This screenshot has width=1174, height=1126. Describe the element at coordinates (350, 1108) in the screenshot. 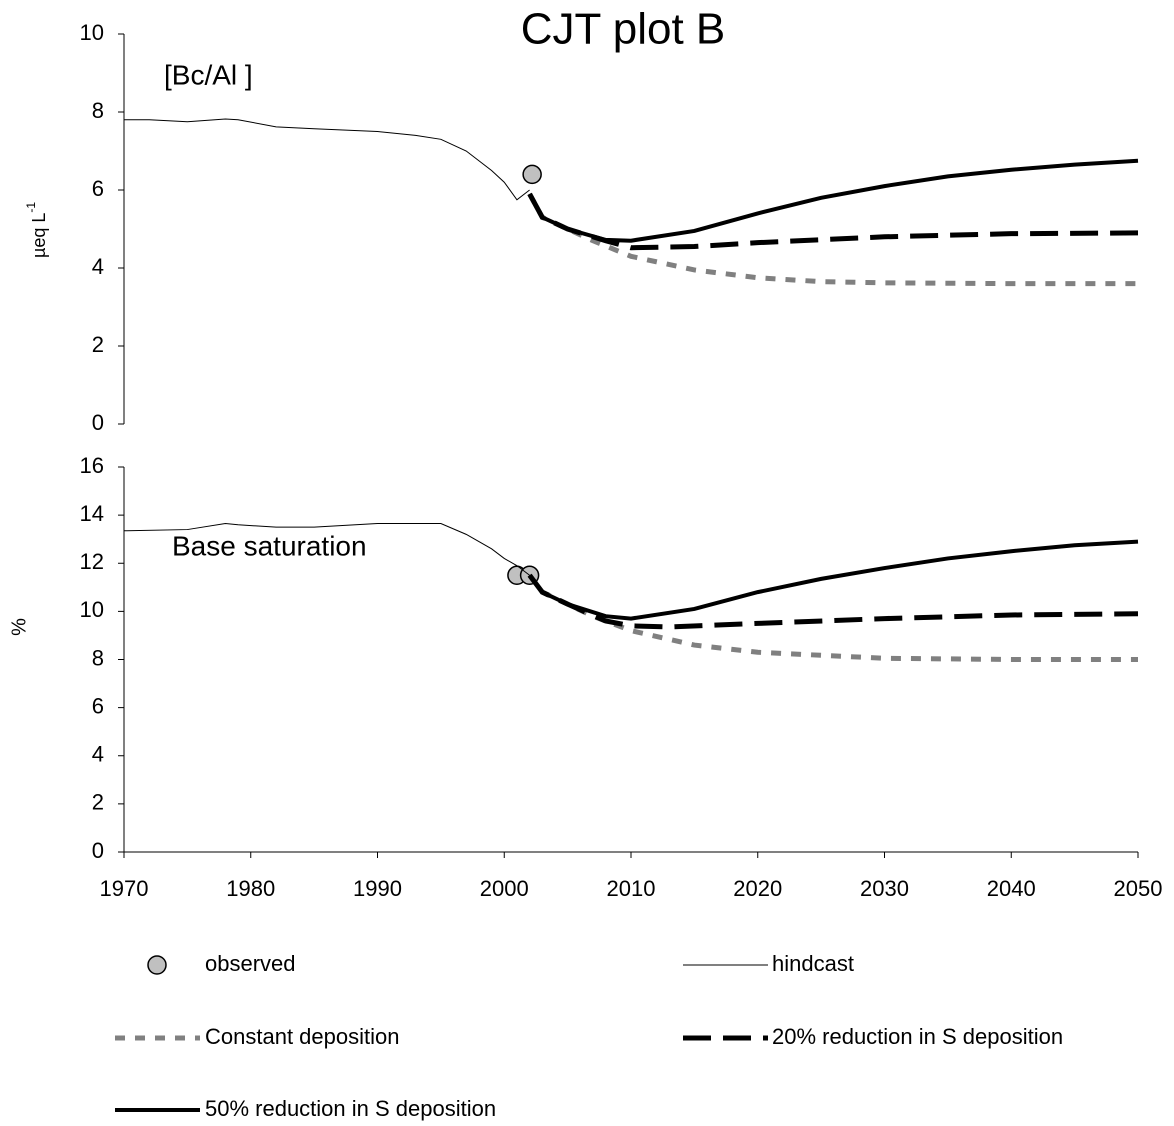

I see `legend-label: 50% reduction in S deposition` at that location.